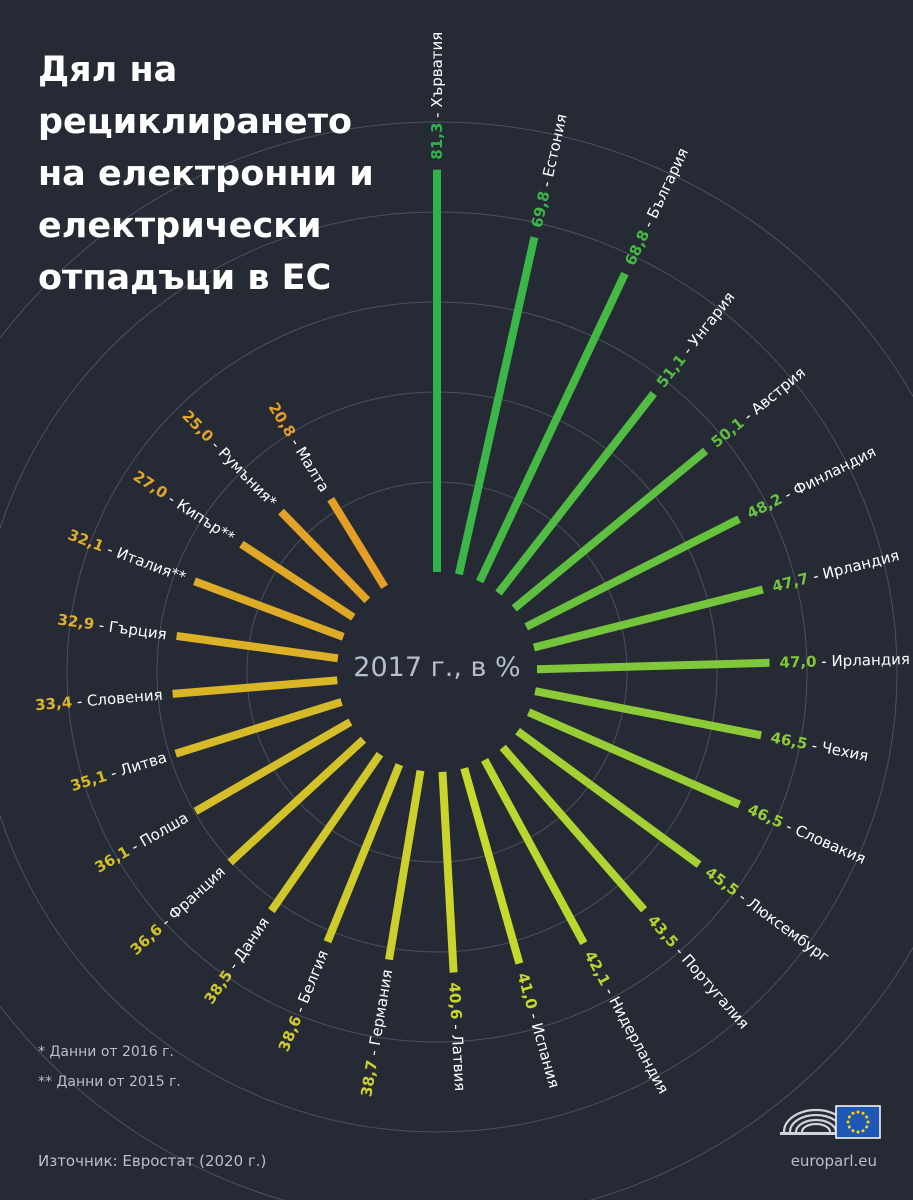 The height and width of the screenshot is (1200, 913). I want to click on bar-label-19: 36,6 - Франция, so click(177, 910).